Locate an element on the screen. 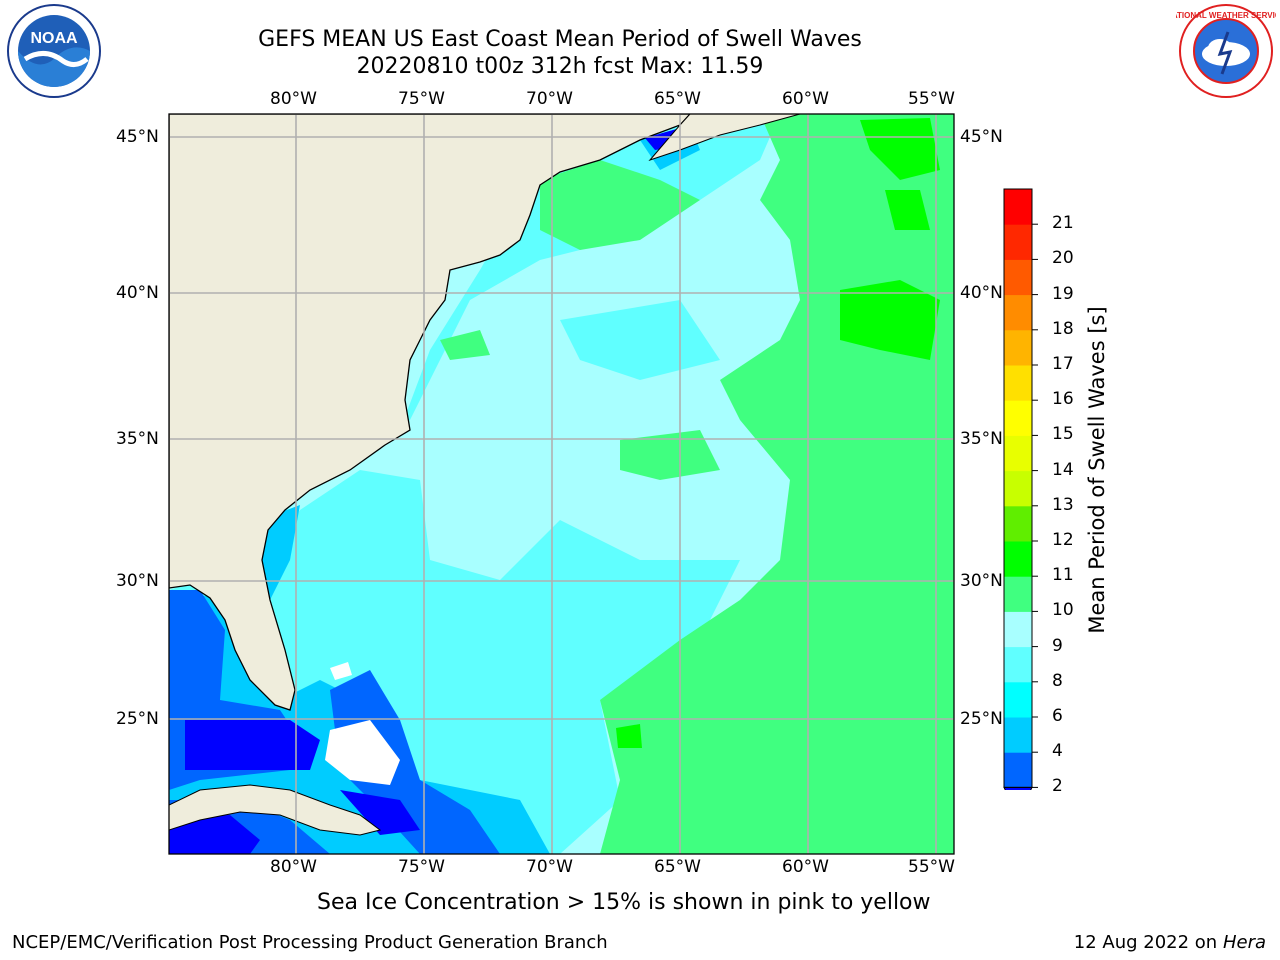 Image resolution: width=1280 pixels, height=960 pixels. lat-label-right: 30°N is located at coordinates (981, 581).